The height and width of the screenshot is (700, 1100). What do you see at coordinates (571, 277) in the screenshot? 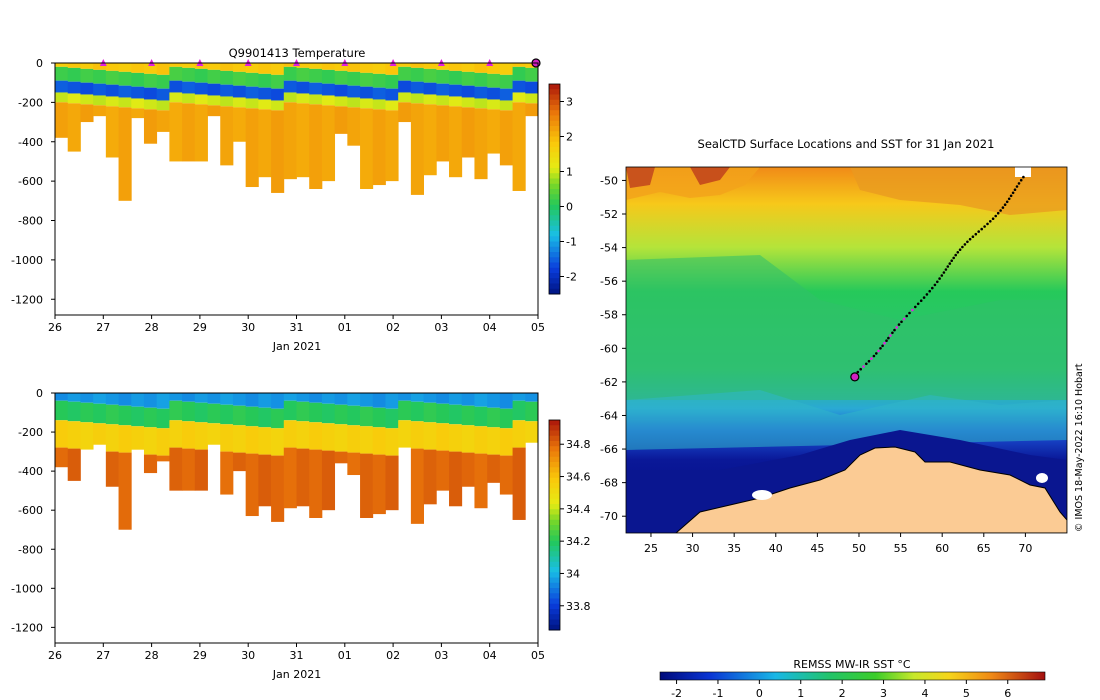
I see `colorbar-tick-label: -2` at bounding box center [571, 277].